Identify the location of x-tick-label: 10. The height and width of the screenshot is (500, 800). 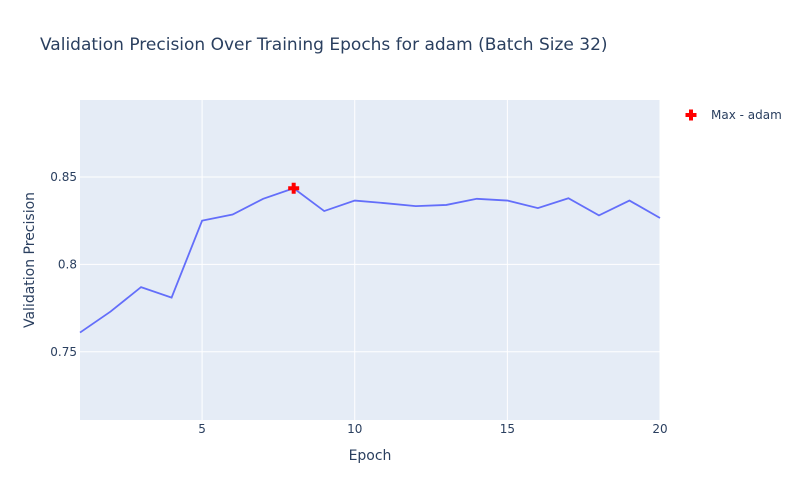
(354, 429).